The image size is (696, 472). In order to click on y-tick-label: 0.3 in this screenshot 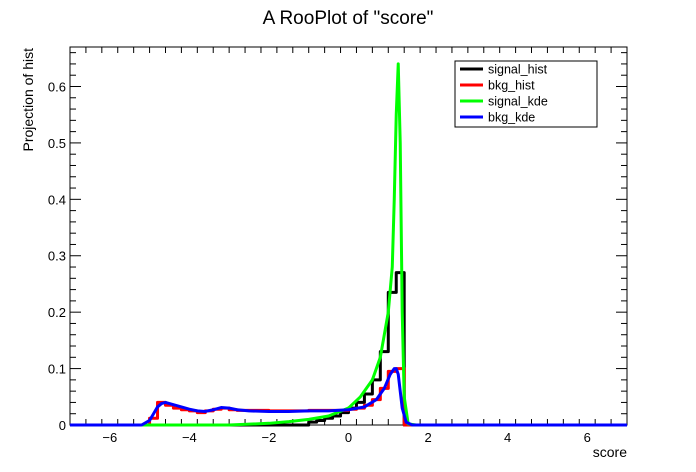, I will do `click(57, 256)`.